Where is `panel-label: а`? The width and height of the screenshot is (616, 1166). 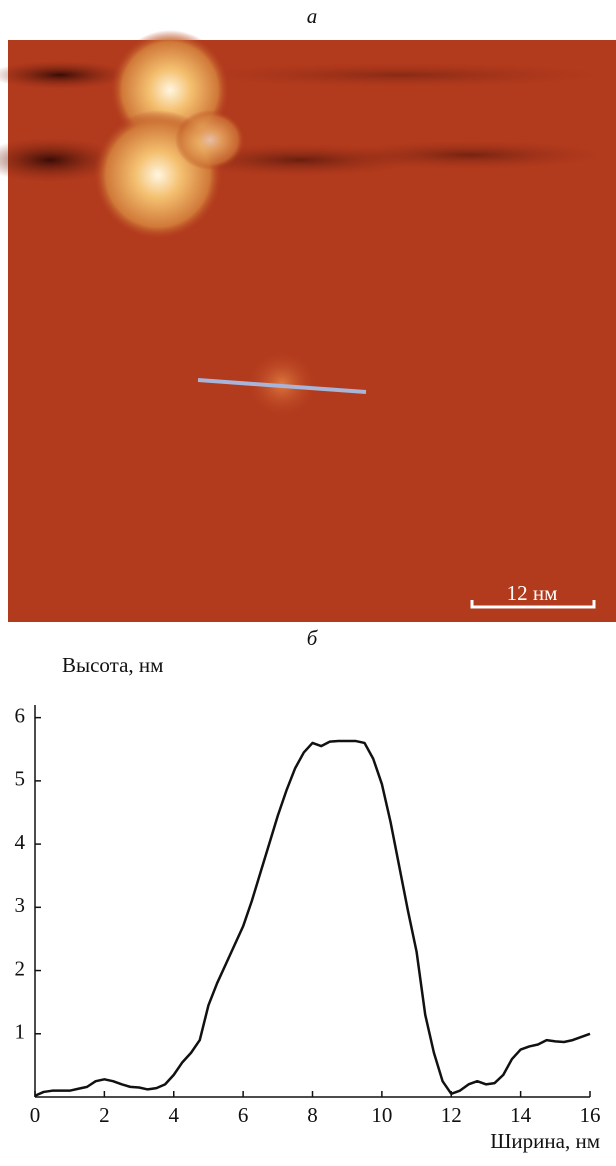
panel-label: а is located at coordinates (312, 16).